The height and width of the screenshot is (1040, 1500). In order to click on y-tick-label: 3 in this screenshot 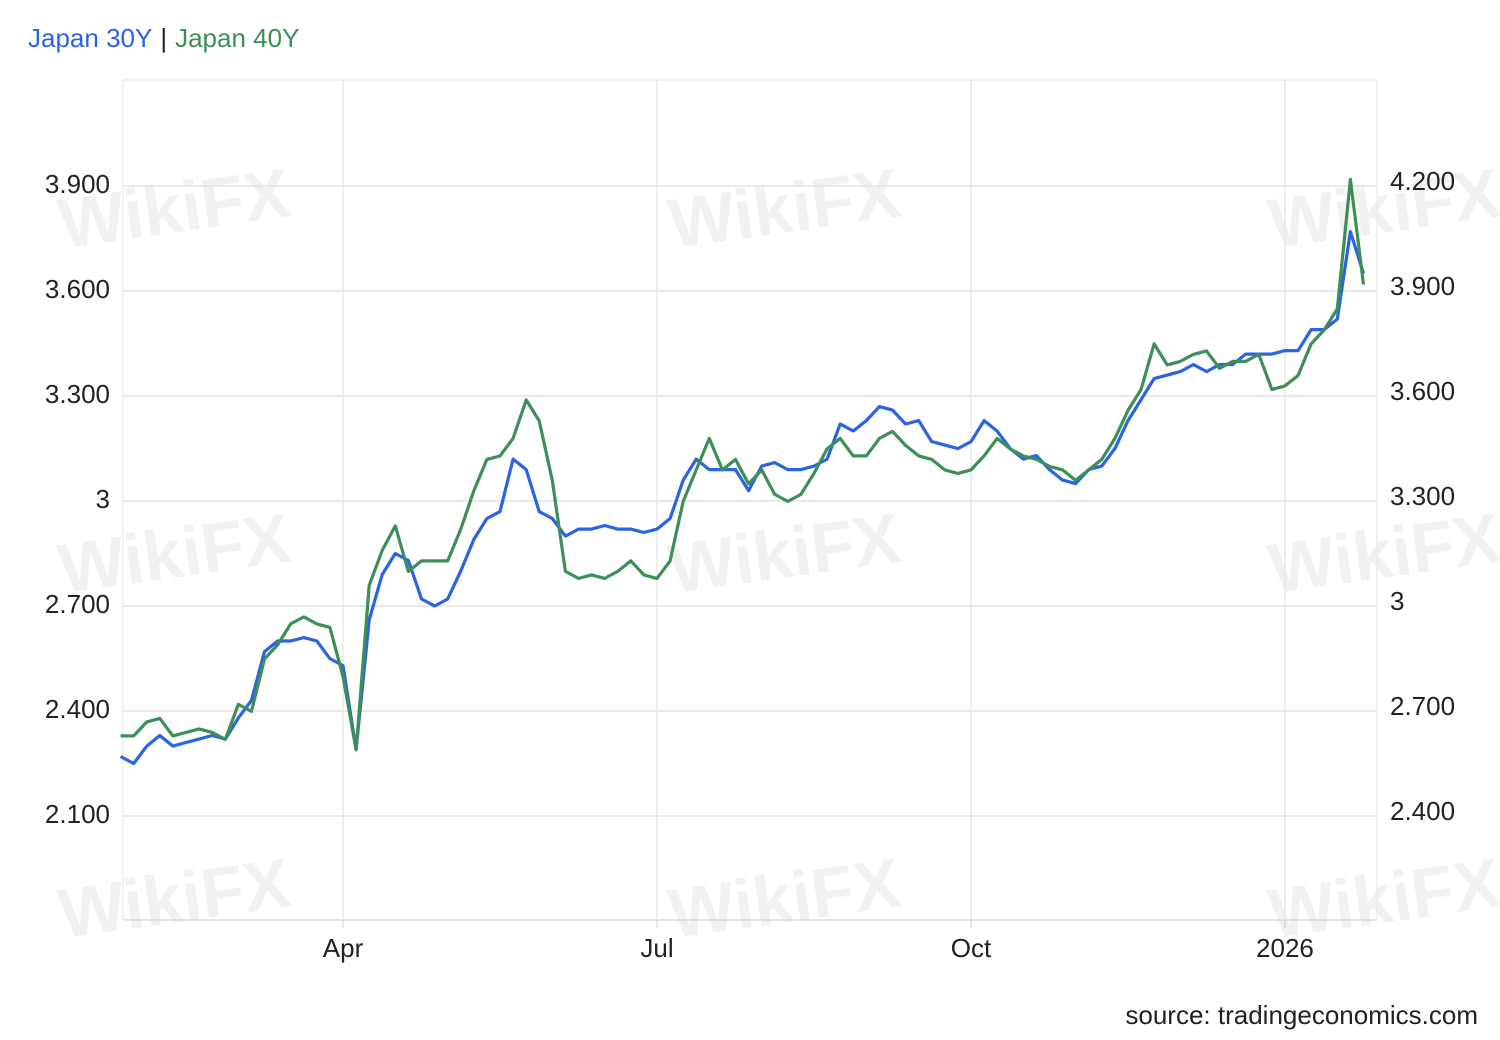, I will do `click(103, 499)`.